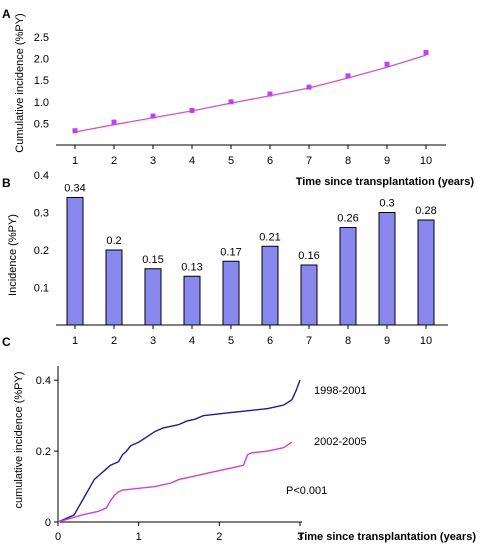 The image size is (480, 544). I want to click on panel-a-x-tick: 4, so click(192, 161).